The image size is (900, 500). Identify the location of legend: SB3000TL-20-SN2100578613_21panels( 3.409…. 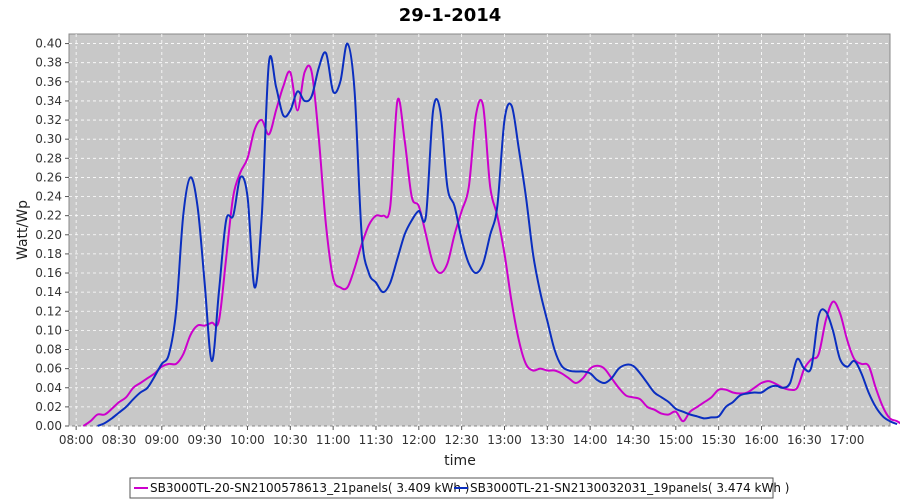
(459, 488).